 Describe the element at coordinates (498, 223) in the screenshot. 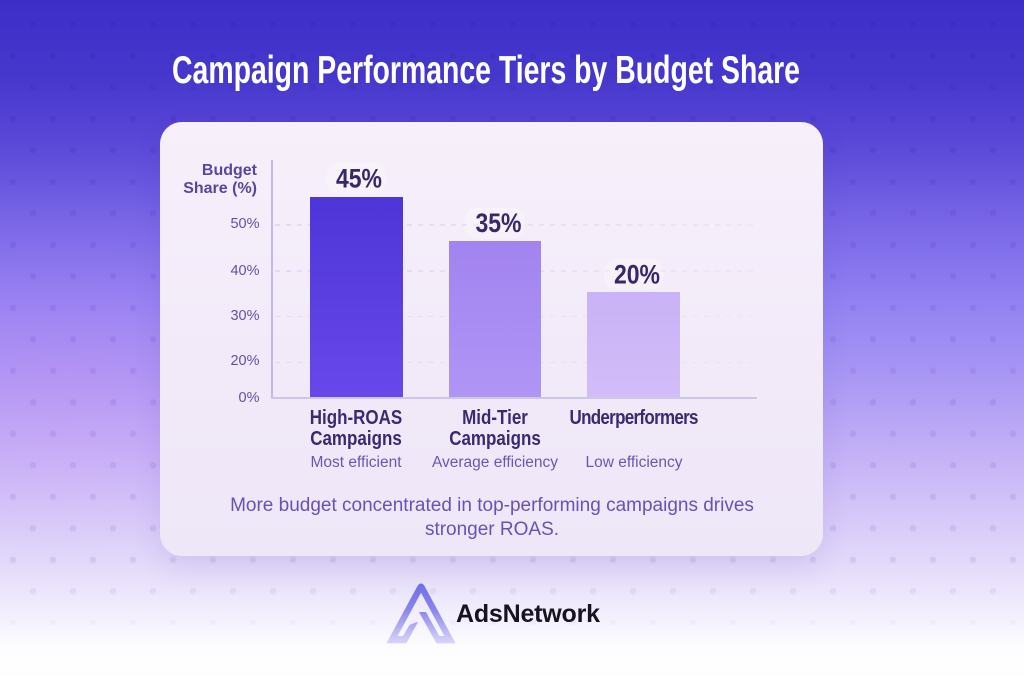

I see `svg-text: 35%` at that location.